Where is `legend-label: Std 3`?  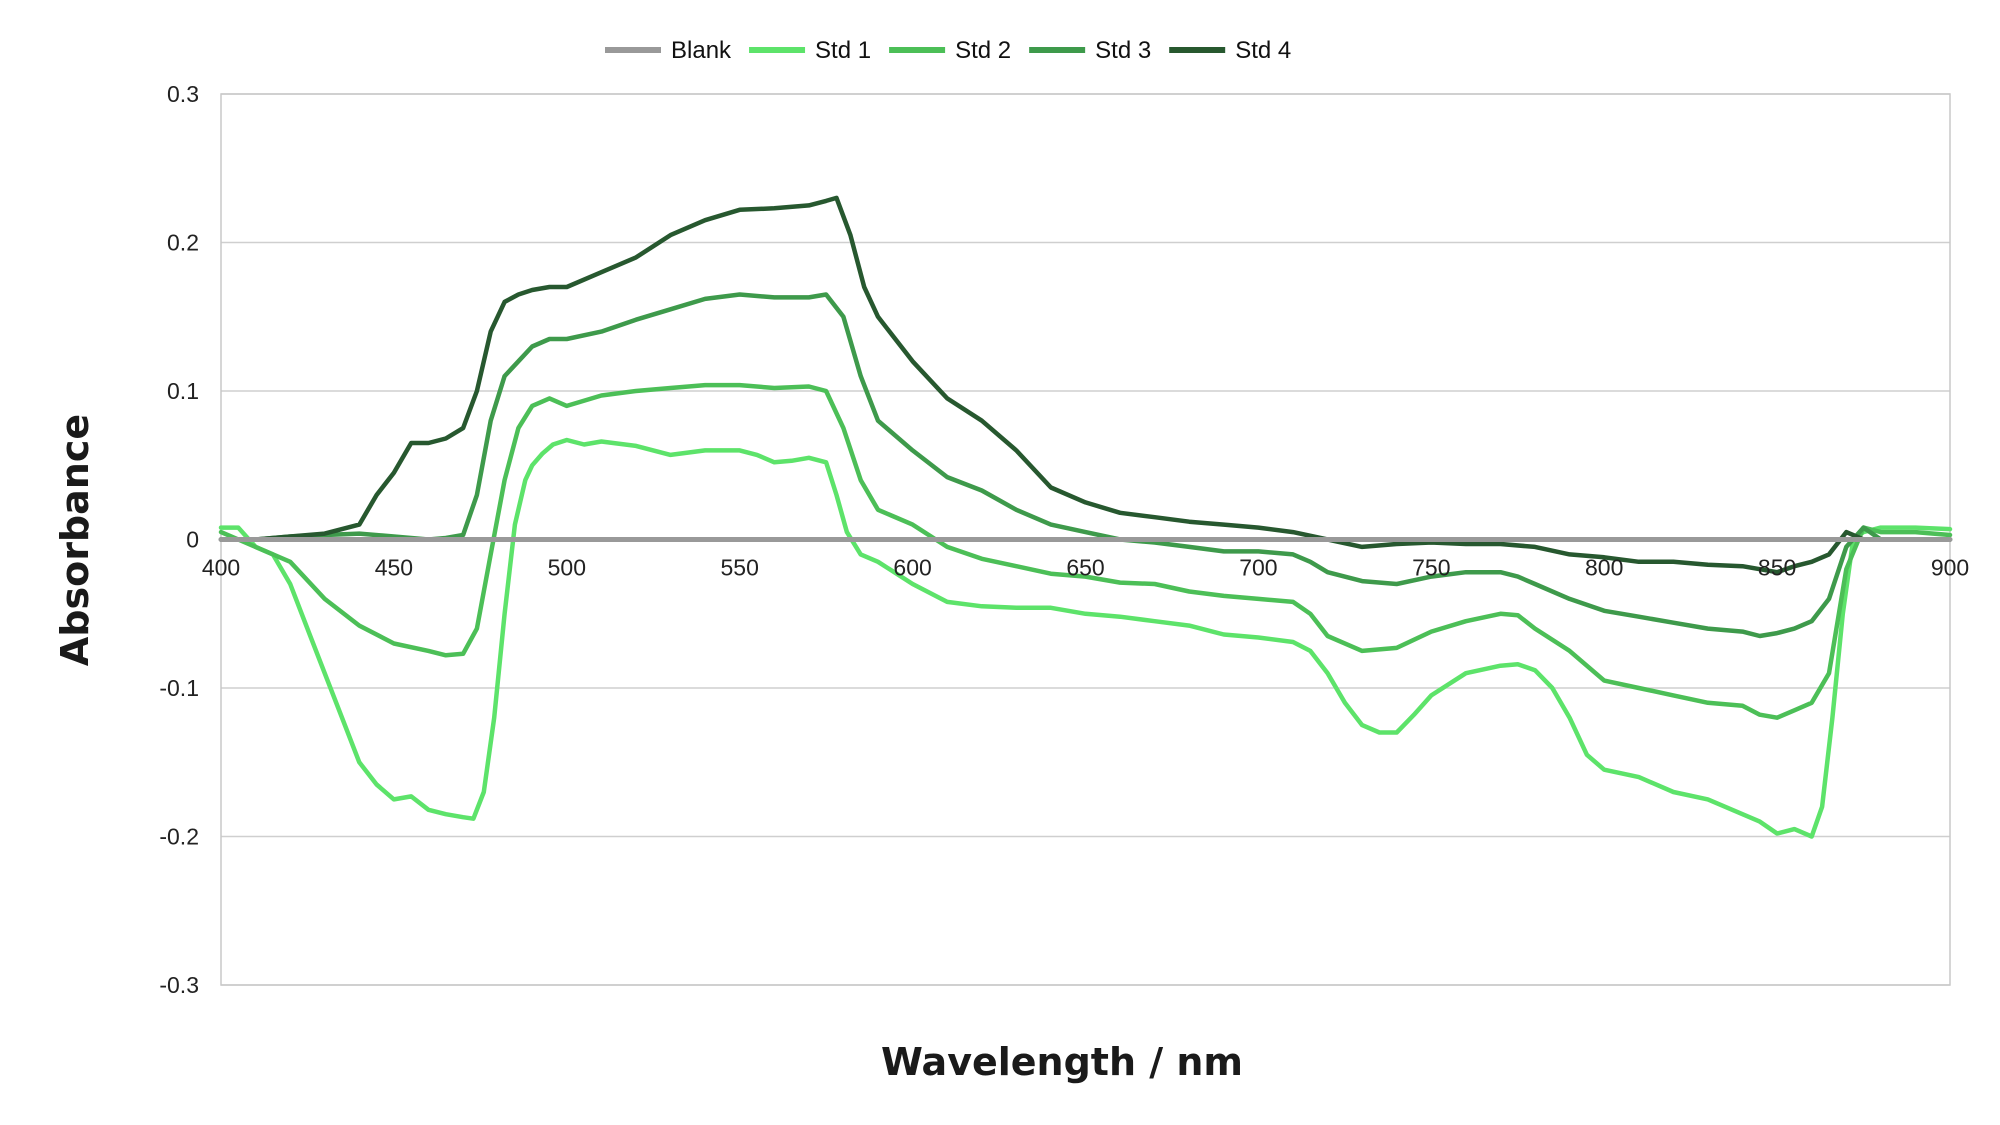 legend-label: Std 3 is located at coordinates (1123, 50).